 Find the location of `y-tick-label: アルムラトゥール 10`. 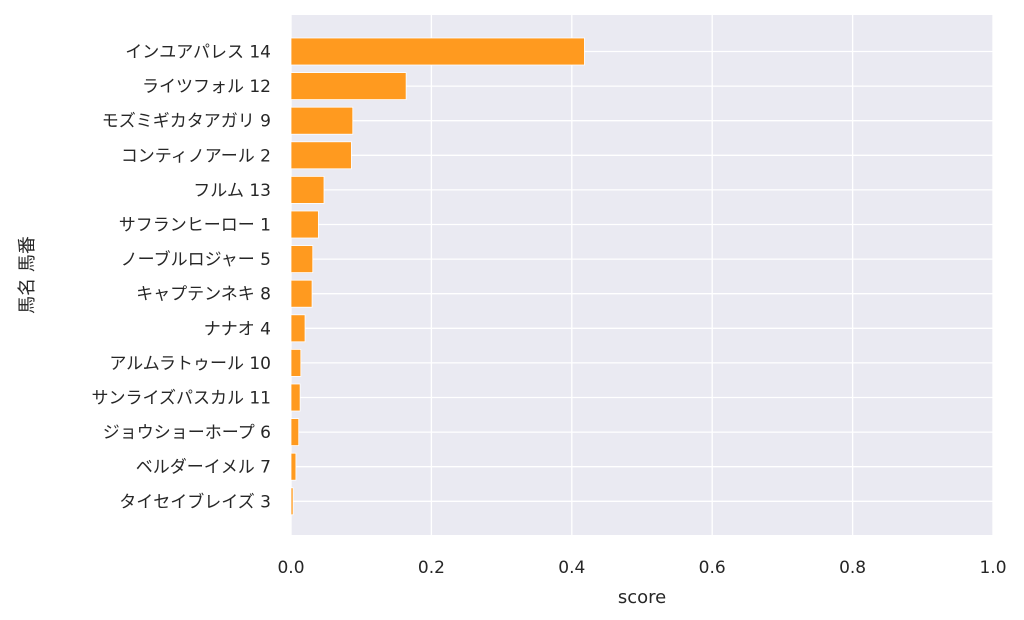

y-tick-label: アルムラトゥール 10 is located at coordinates (190, 364).